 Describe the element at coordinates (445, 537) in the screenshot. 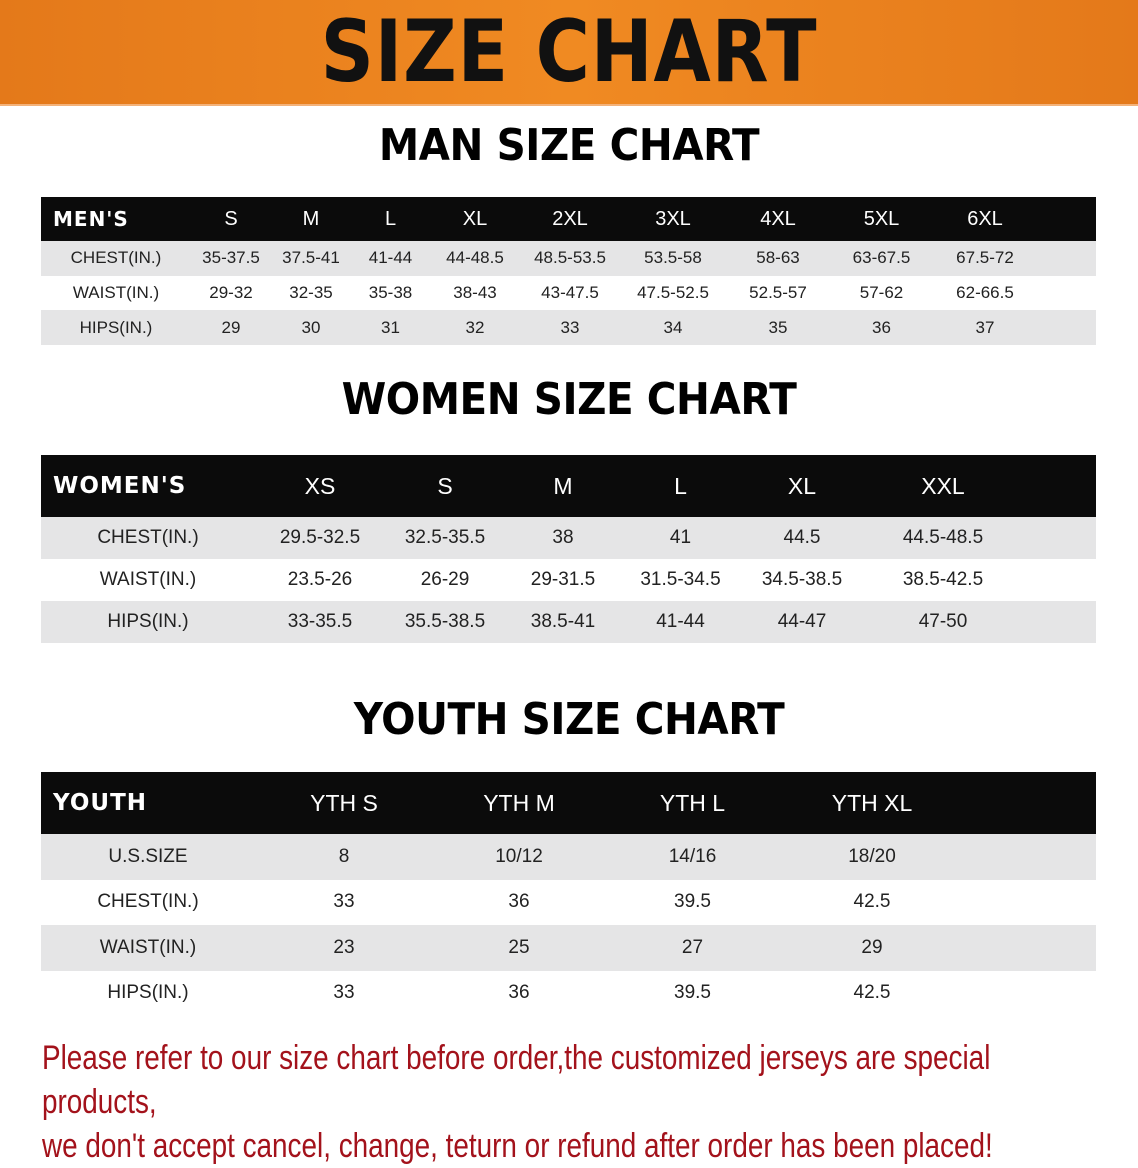

I see `table-cell: 32.5-35.5` at that location.